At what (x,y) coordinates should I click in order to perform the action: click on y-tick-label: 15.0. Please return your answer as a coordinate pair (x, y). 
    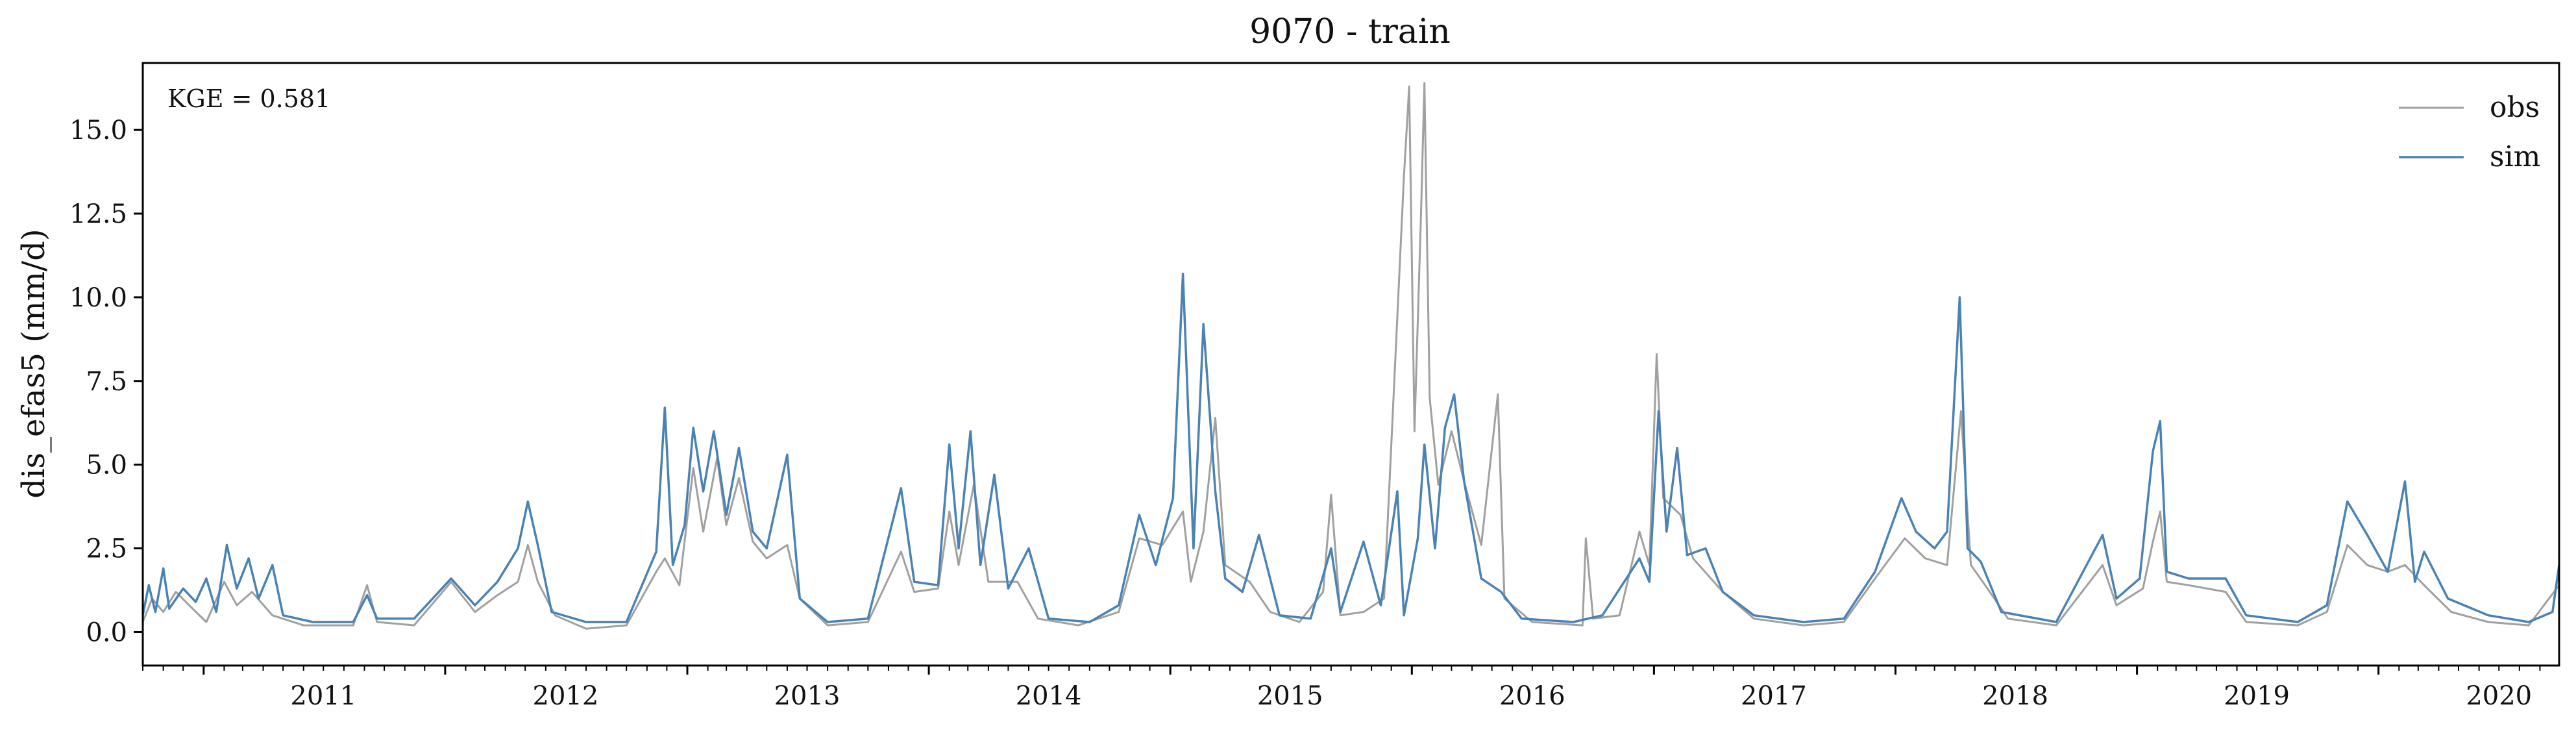
    Looking at the image, I should click on (98, 130).